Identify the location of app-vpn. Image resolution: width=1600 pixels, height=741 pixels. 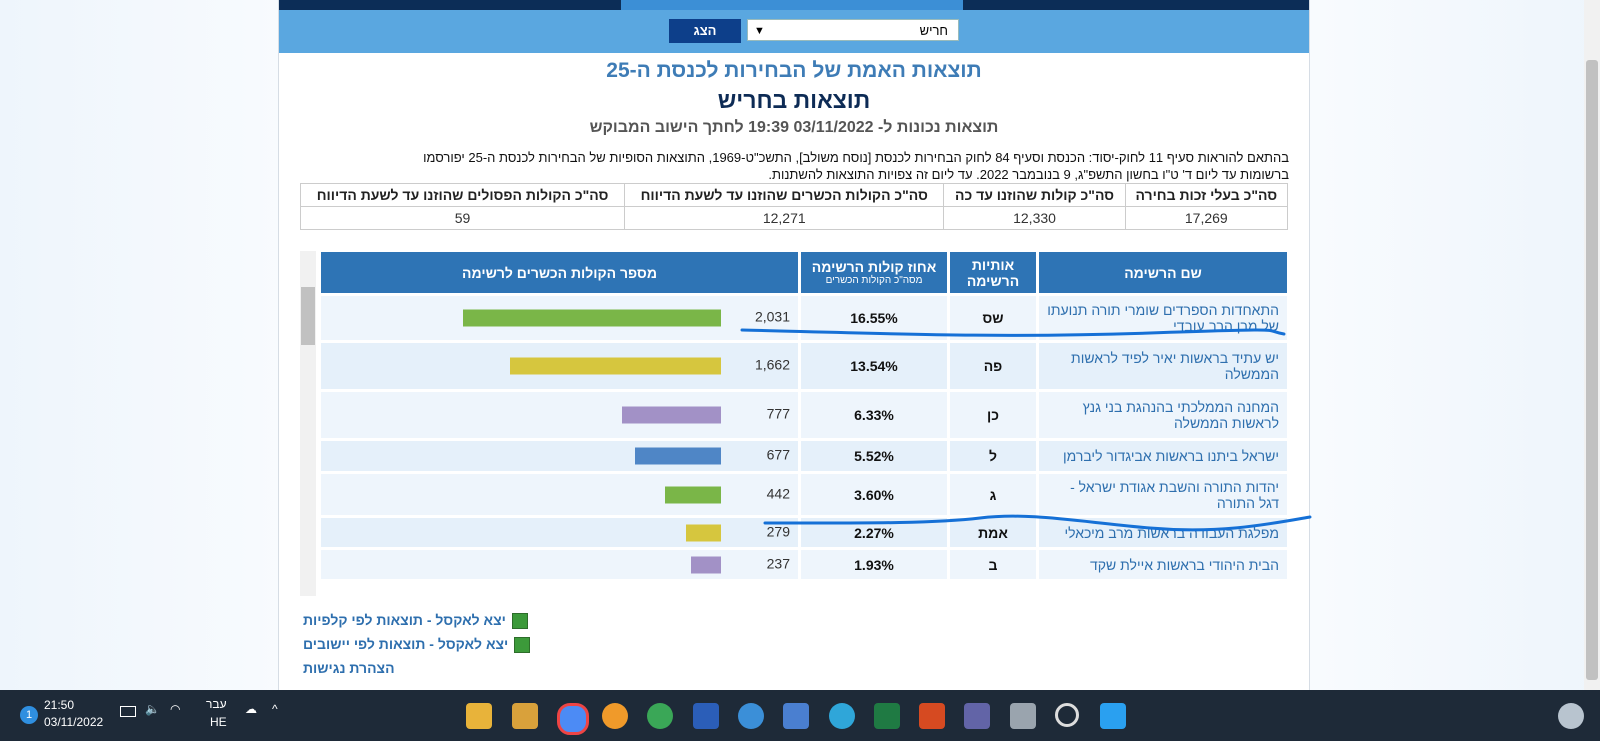
(615, 716).